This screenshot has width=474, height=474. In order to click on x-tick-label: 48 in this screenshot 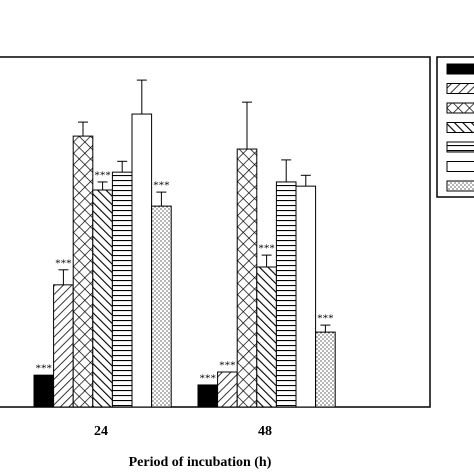, I will do `click(265, 431)`.